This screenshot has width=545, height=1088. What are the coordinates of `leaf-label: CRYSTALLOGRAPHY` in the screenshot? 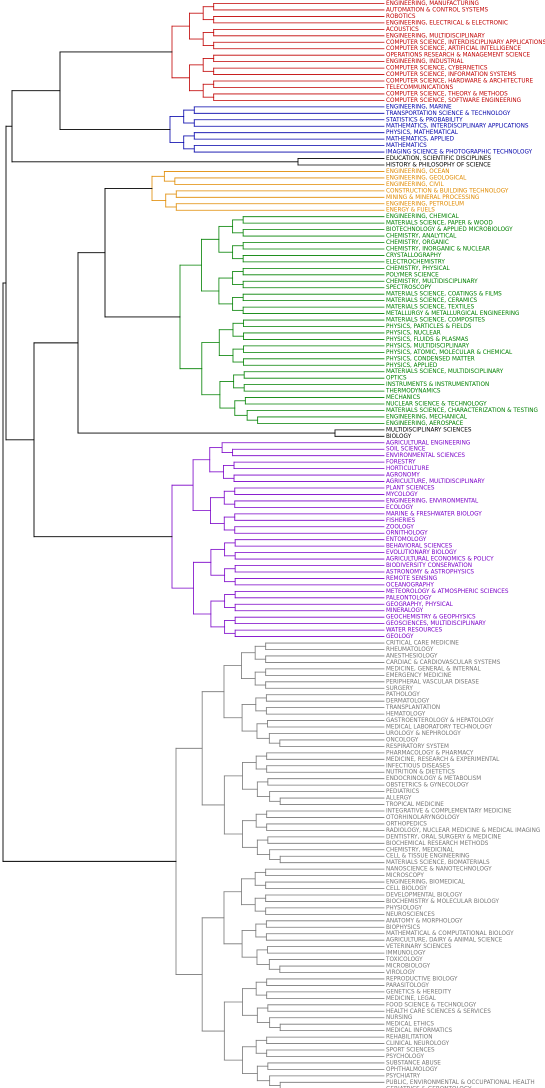 It's located at (414, 256).